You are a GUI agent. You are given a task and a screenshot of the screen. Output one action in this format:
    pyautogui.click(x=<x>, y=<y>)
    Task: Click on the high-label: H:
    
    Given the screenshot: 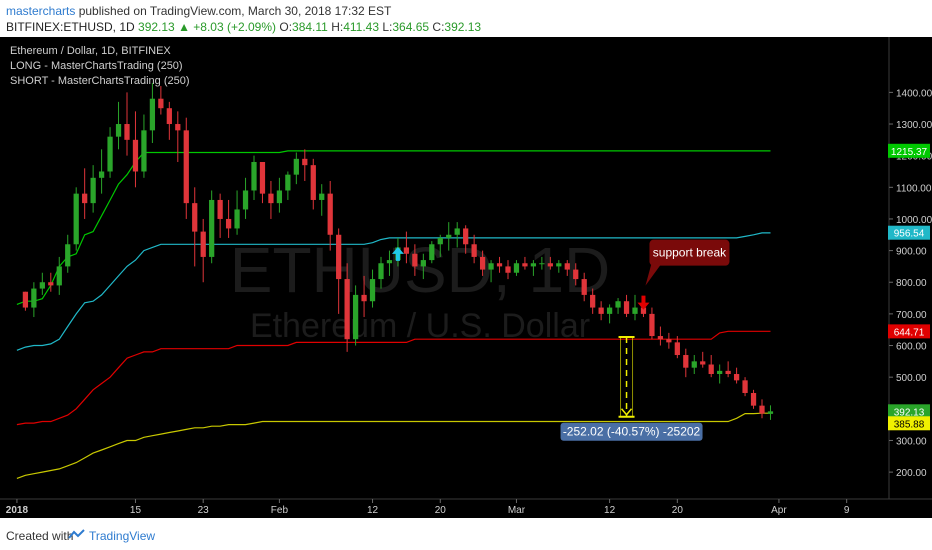 What is the action you would take?
    pyautogui.click(x=337, y=27)
    